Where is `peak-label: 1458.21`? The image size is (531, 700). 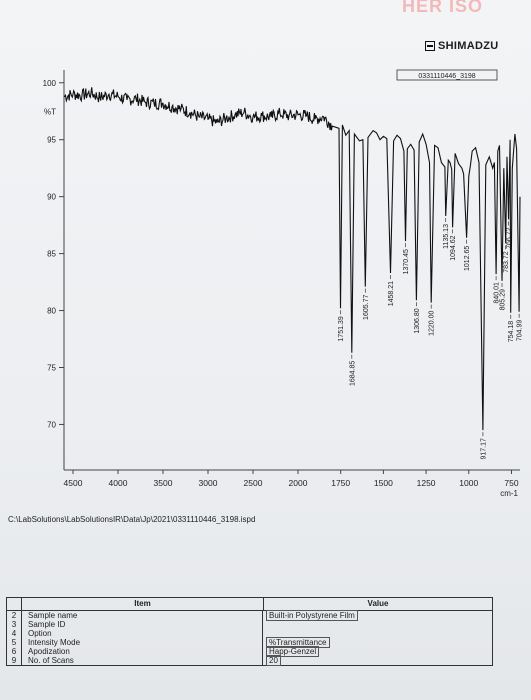 peak-label: 1458.21 is located at coordinates (391, 293).